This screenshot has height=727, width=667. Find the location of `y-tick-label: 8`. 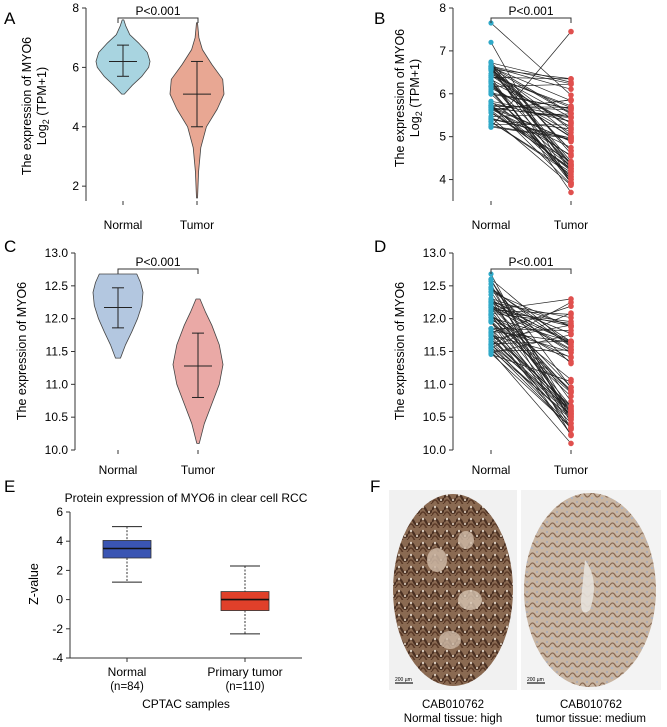

y-tick-label: 8 is located at coordinates (442, 8).